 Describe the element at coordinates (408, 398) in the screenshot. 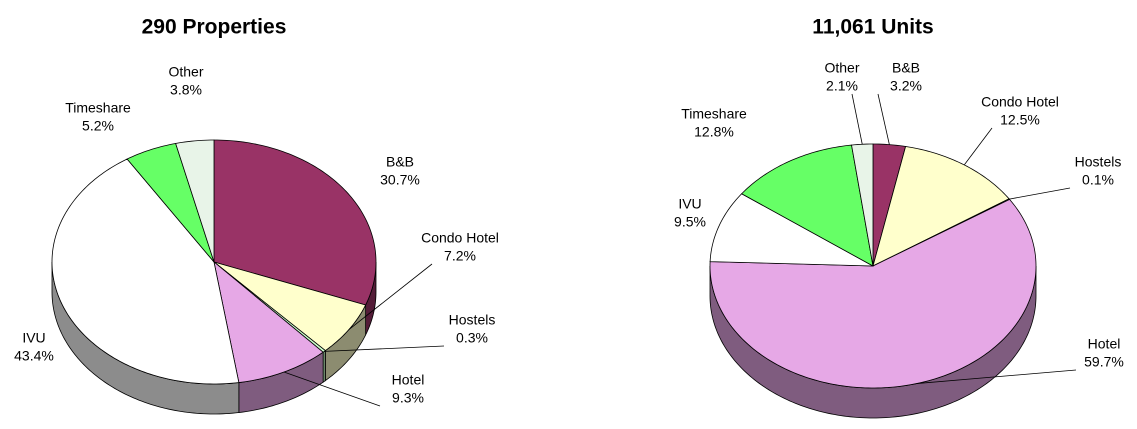

I see `value-label: 9.3%` at that location.